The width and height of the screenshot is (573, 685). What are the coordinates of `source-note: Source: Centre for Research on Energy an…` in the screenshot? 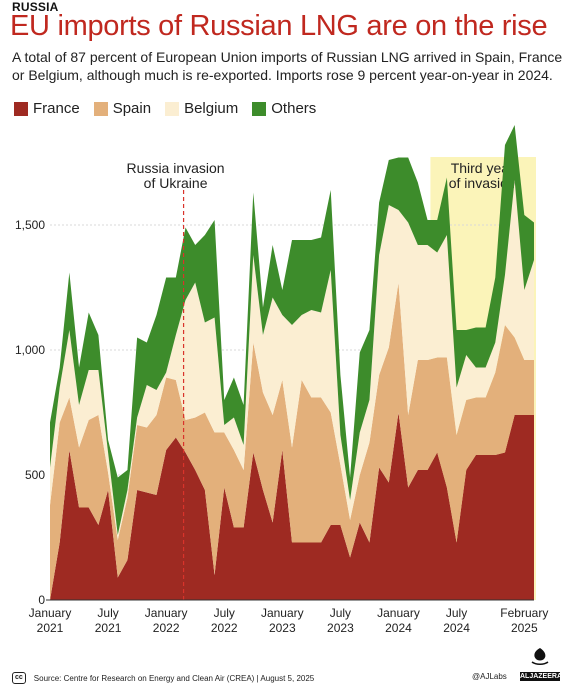 It's located at (174, 678).